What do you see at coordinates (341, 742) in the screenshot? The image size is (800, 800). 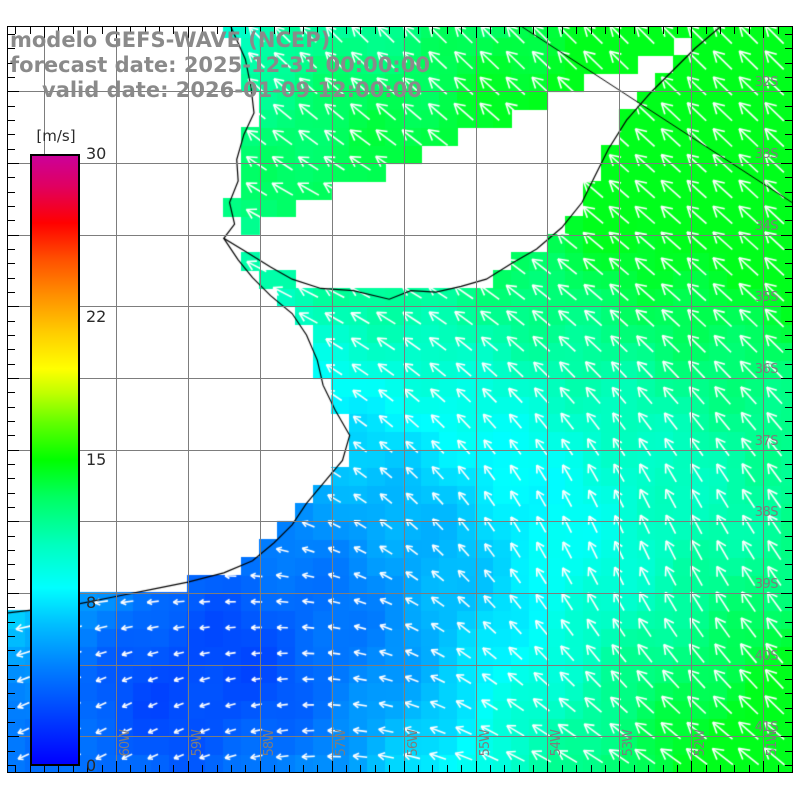 I see `longitude-label: 57W` at bounding box center [341, 742].